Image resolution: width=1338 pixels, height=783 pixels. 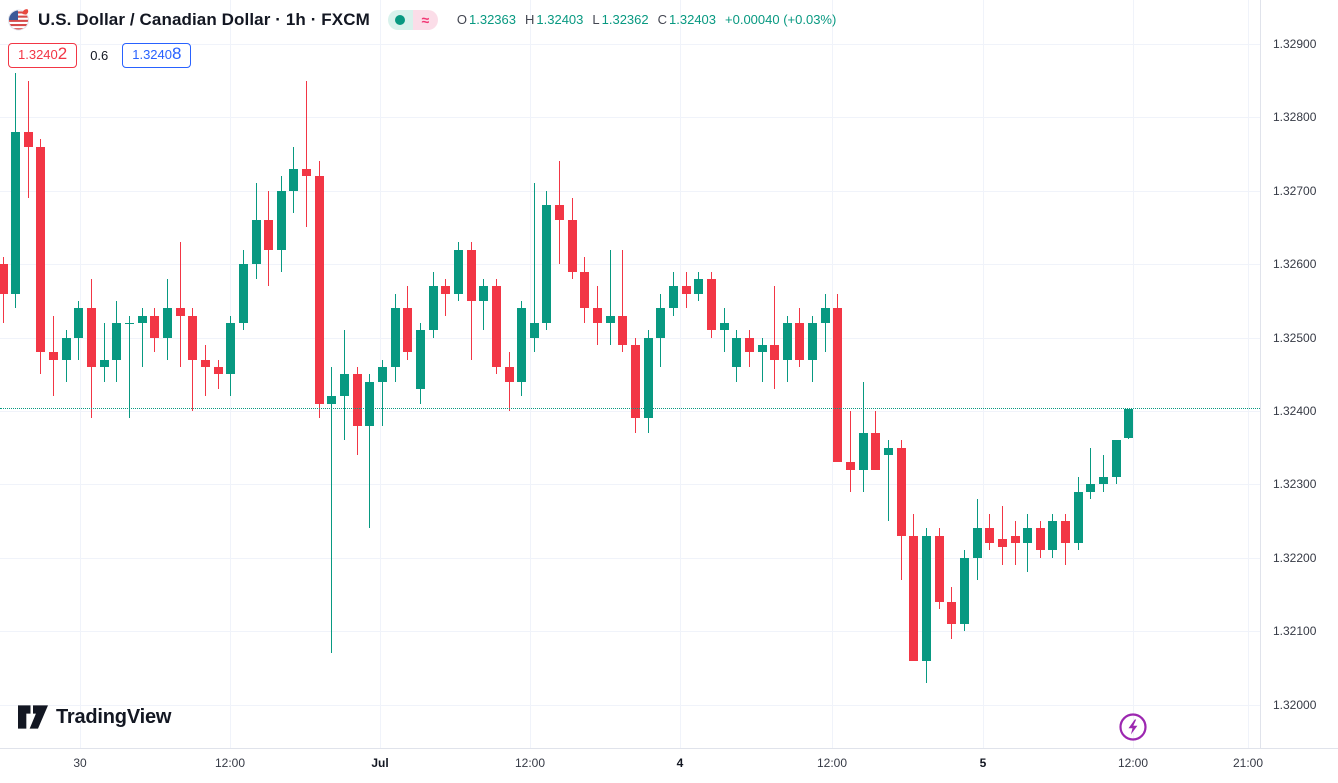 What do you see at coordinates (1295, 631) in the screenshot?
I see `price-tick-label: 1.32100` at bounding box center [1295, 631].